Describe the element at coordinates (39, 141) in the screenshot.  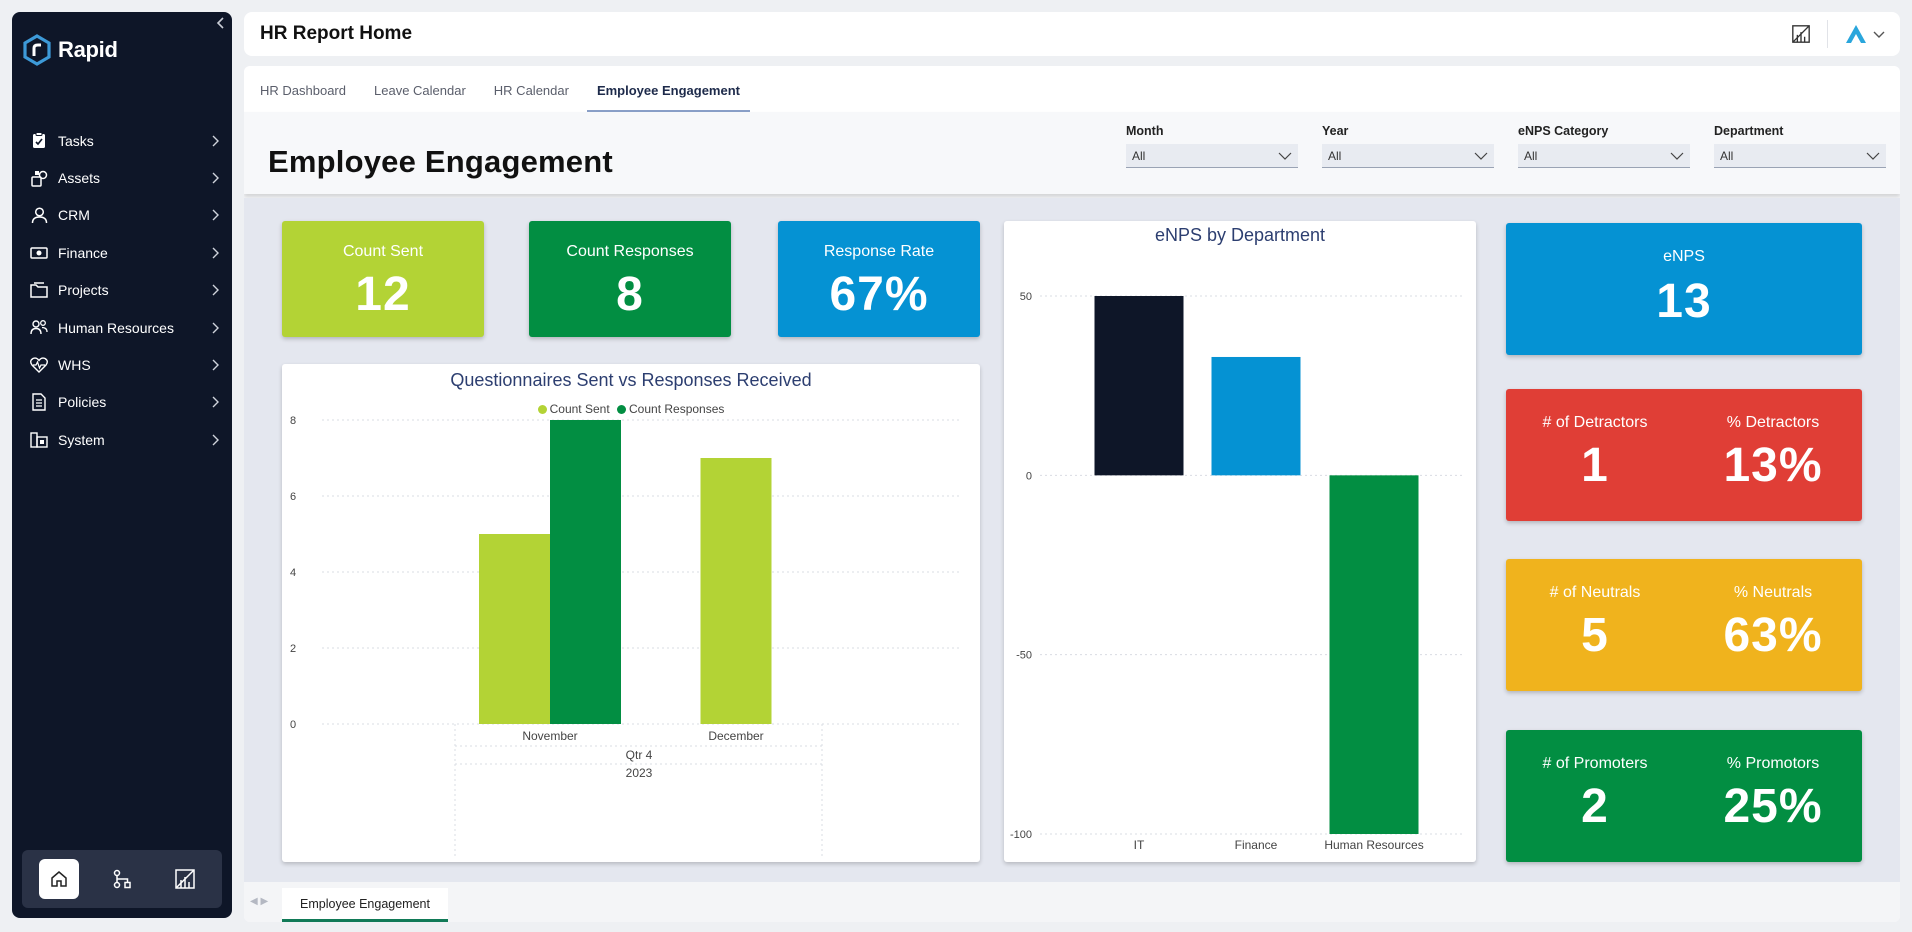
I see `clipboard-icon` at that location.